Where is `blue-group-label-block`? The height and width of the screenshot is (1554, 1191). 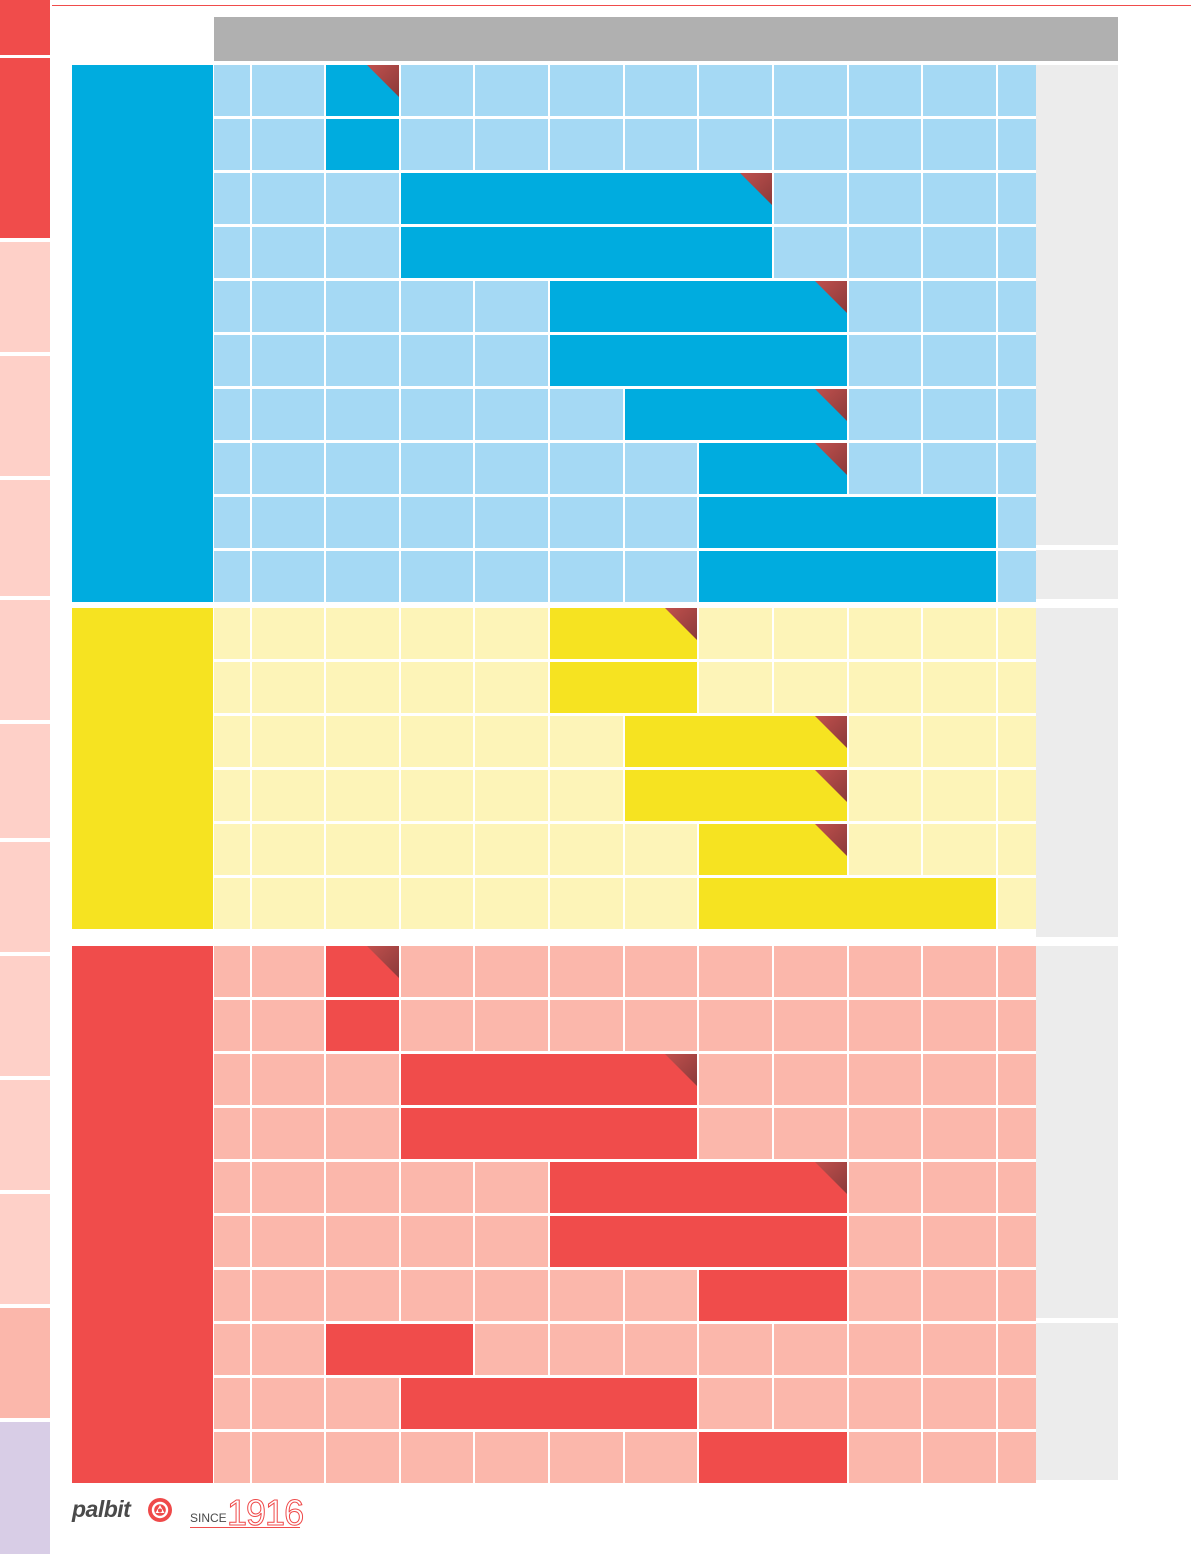
blue-group-label-block is located at coordinates (142, 333).